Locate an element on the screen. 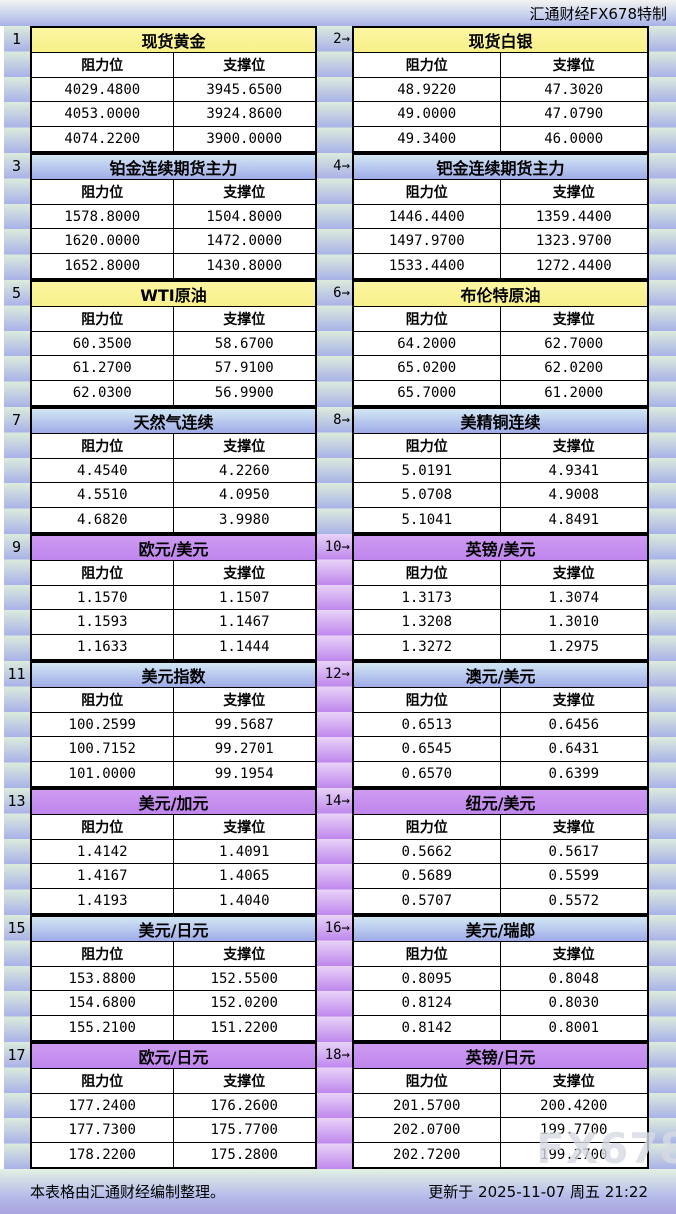 The height and width of the screenshot is (1214, 676). footer-updated: 更新于 2025-11-07 周五 21:22 is located at coordinates (538, 1192).